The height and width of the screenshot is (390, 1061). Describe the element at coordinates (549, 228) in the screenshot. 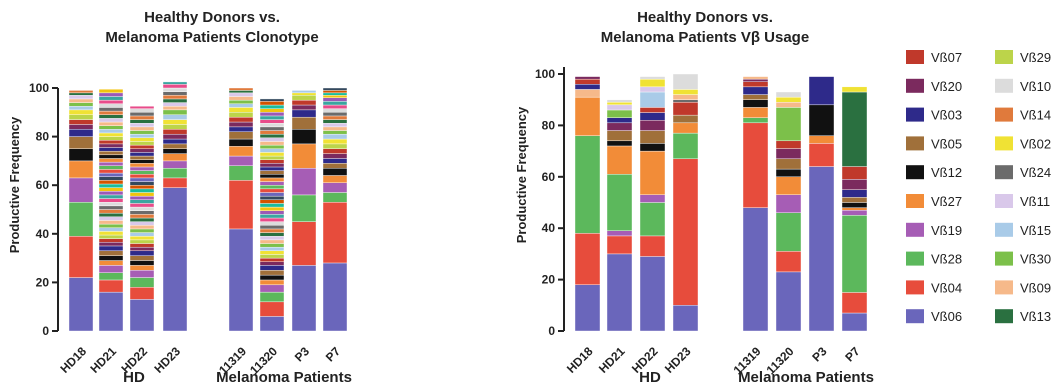

I see `y-tick-label: 40` at that location.